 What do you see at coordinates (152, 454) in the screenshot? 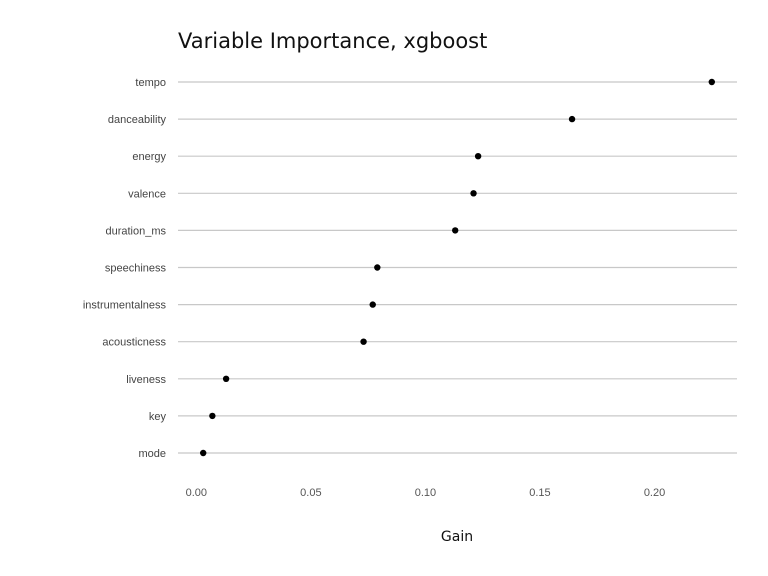
I see `y-tick-label-mode: mode` at bounding box center [152, 454].